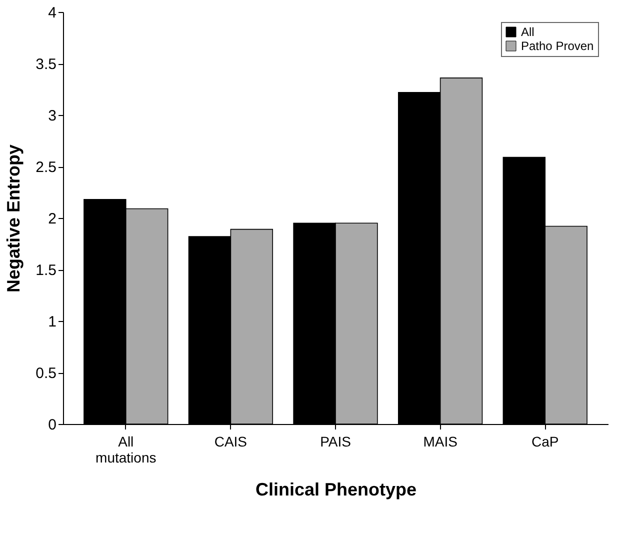 The image size is (642, 548). Describe the element at coordinates (335, 442) in the screenshot. I see `x-tick-label: PAIS` at that location.